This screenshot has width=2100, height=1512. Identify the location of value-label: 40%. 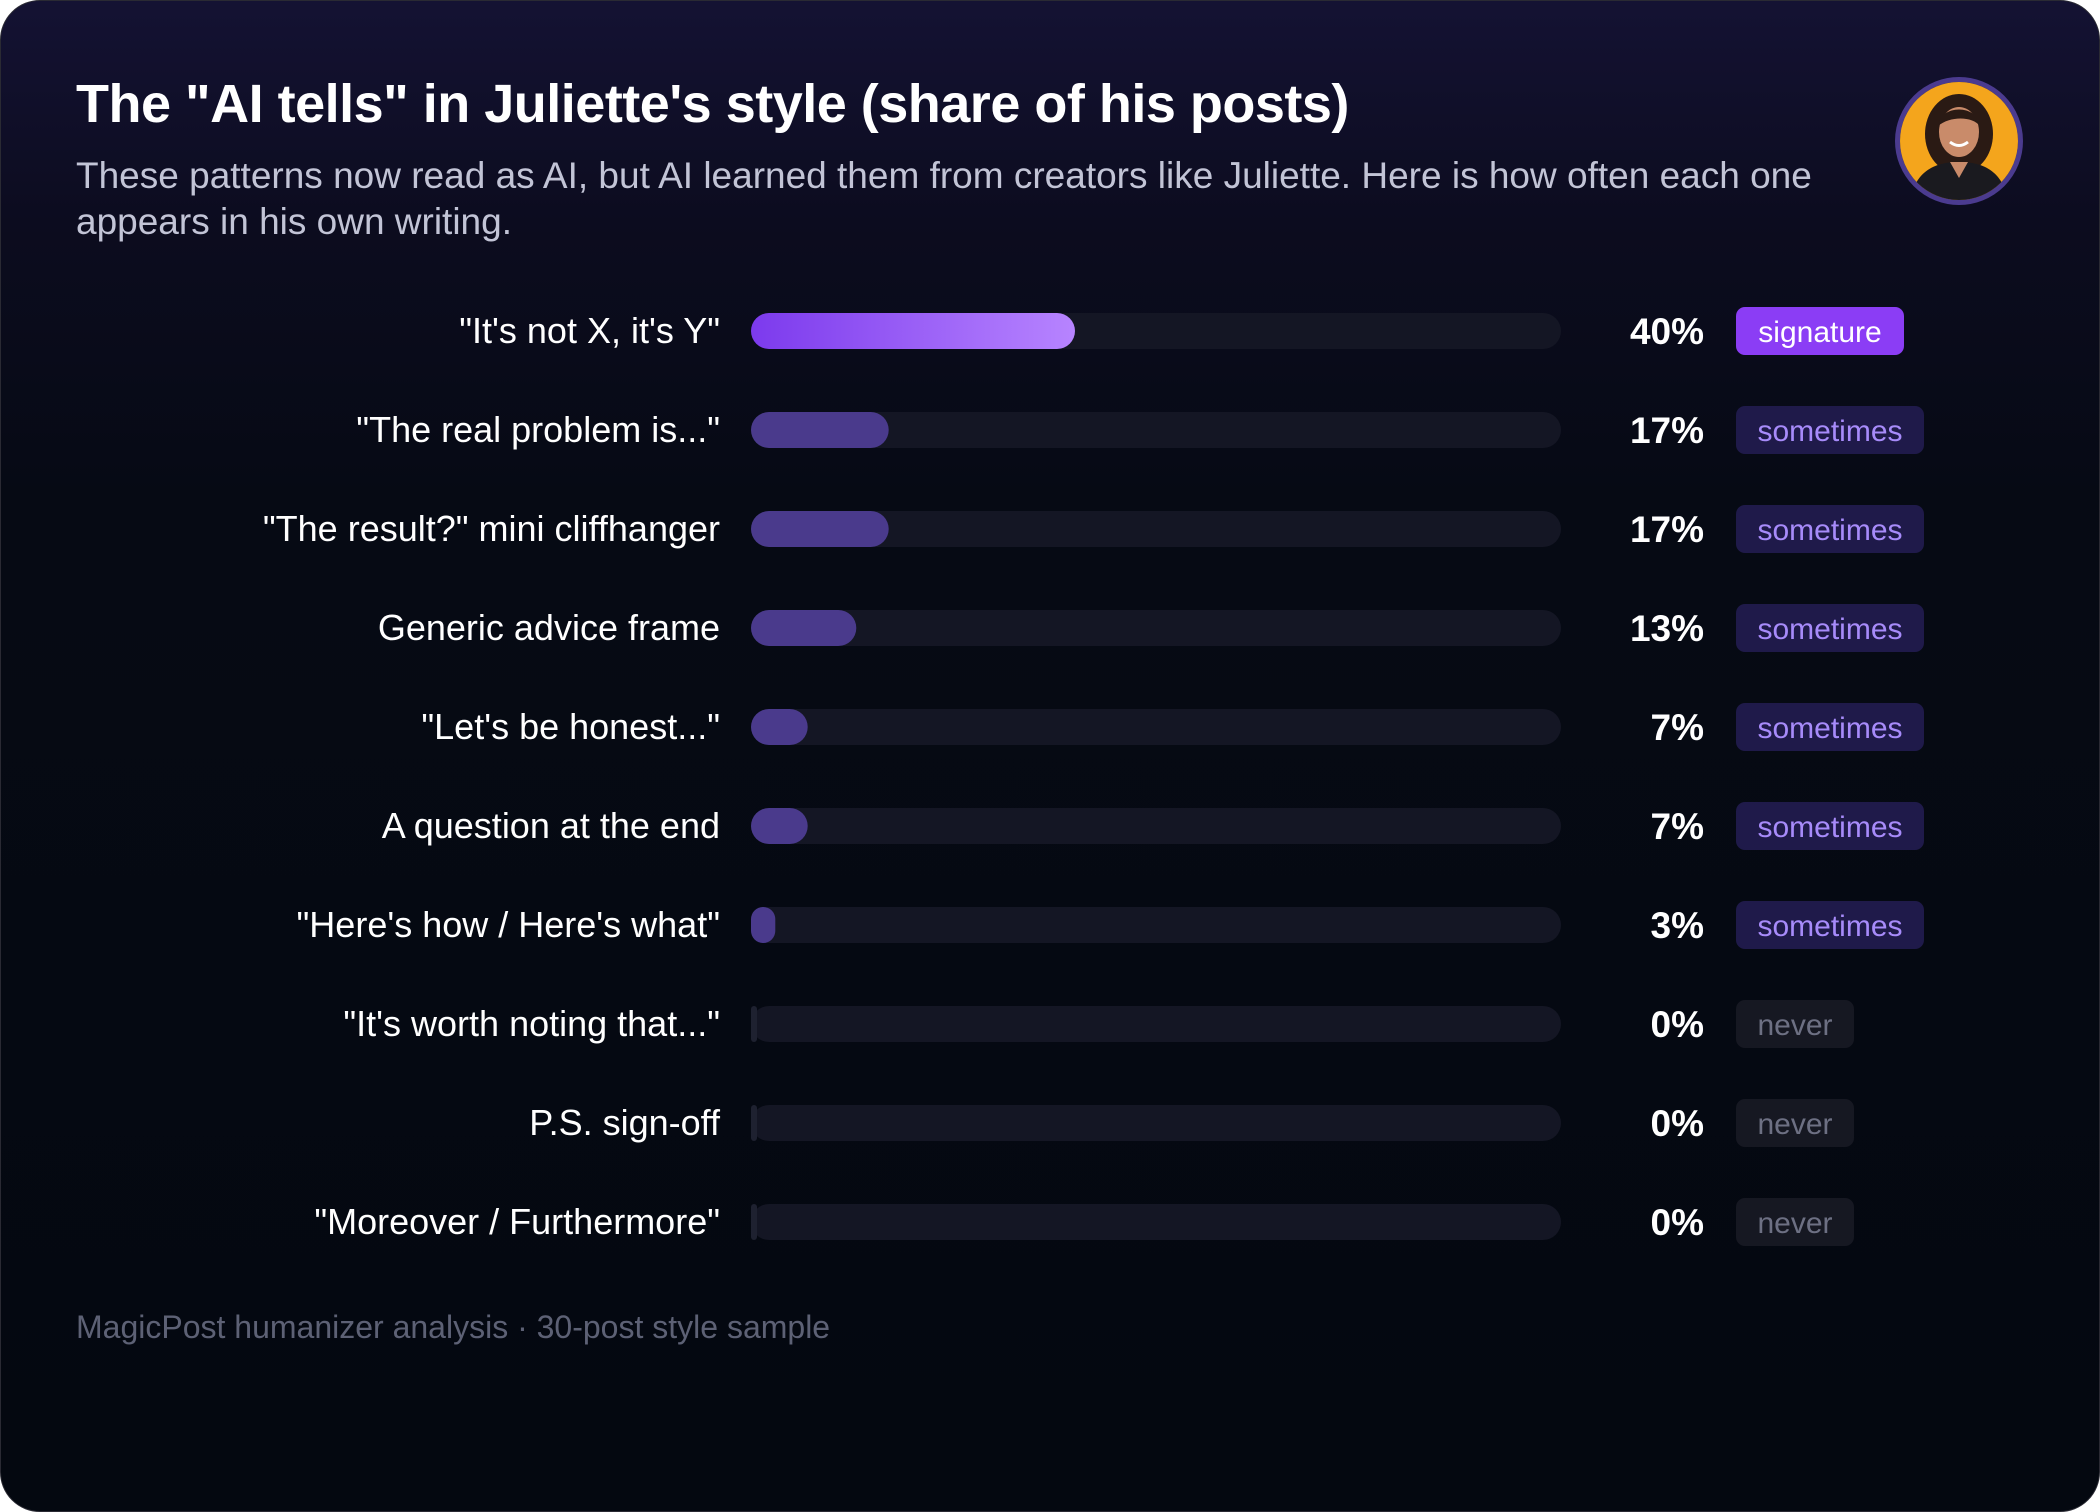
(1667, 331).